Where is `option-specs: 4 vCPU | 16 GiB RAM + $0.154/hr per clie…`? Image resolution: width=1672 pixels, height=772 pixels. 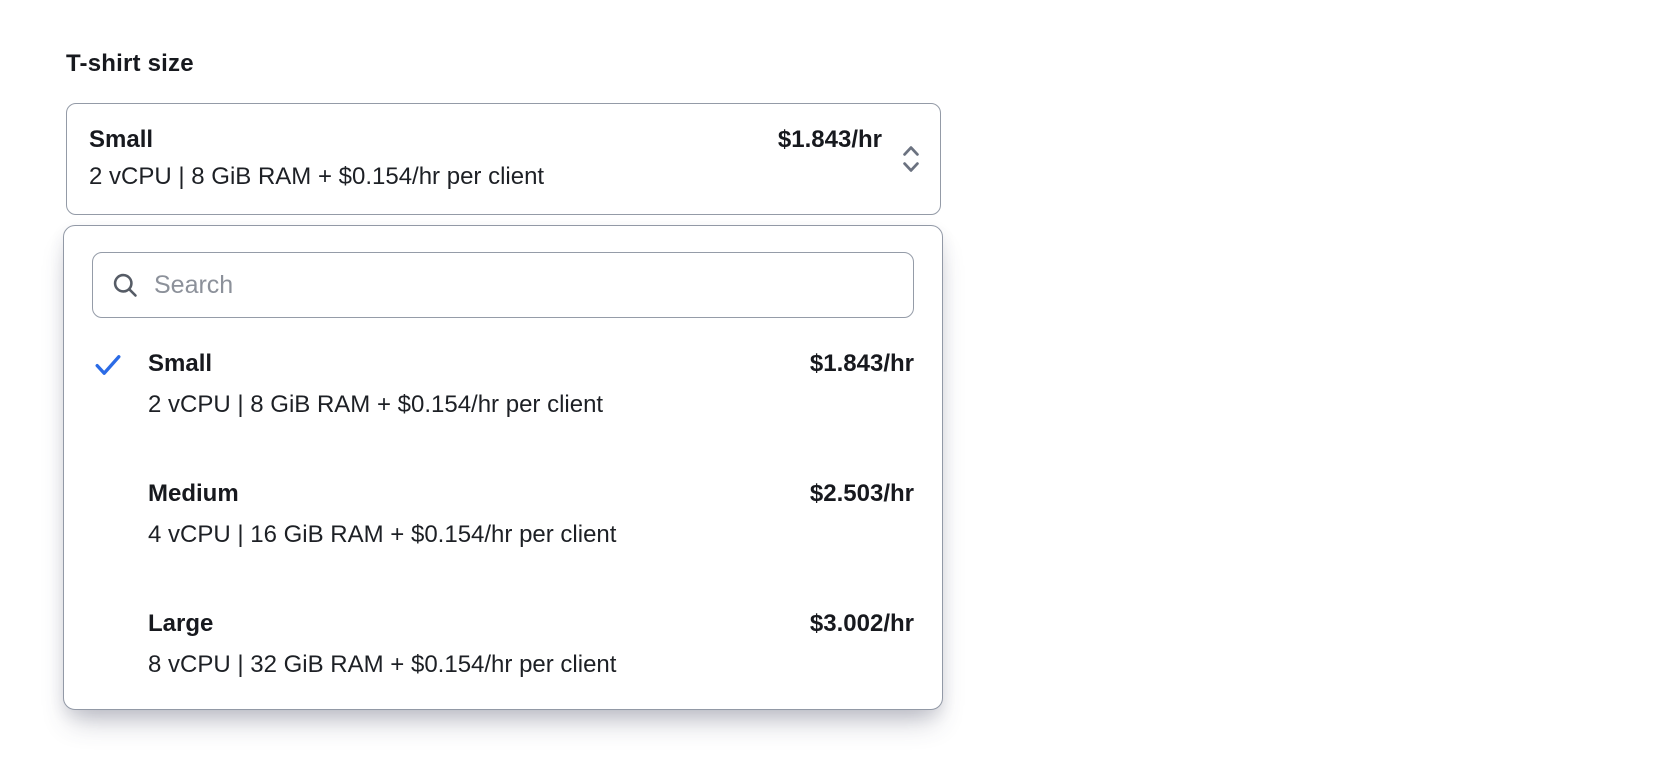
option-specs: 4 vCPU | 16 GiB RAM + $0.154/hr per clie… is located at coordinates (382, 534).